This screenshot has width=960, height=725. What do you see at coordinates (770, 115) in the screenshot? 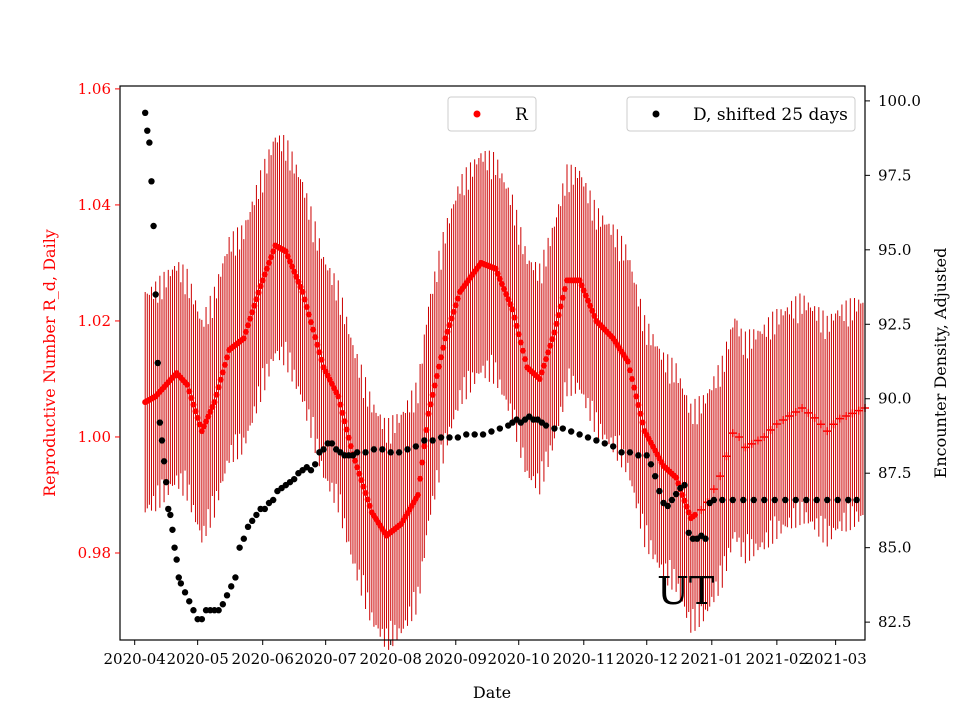
I see `legend-d-label: D, shifted 25 days` at bounding box center [770, 115].